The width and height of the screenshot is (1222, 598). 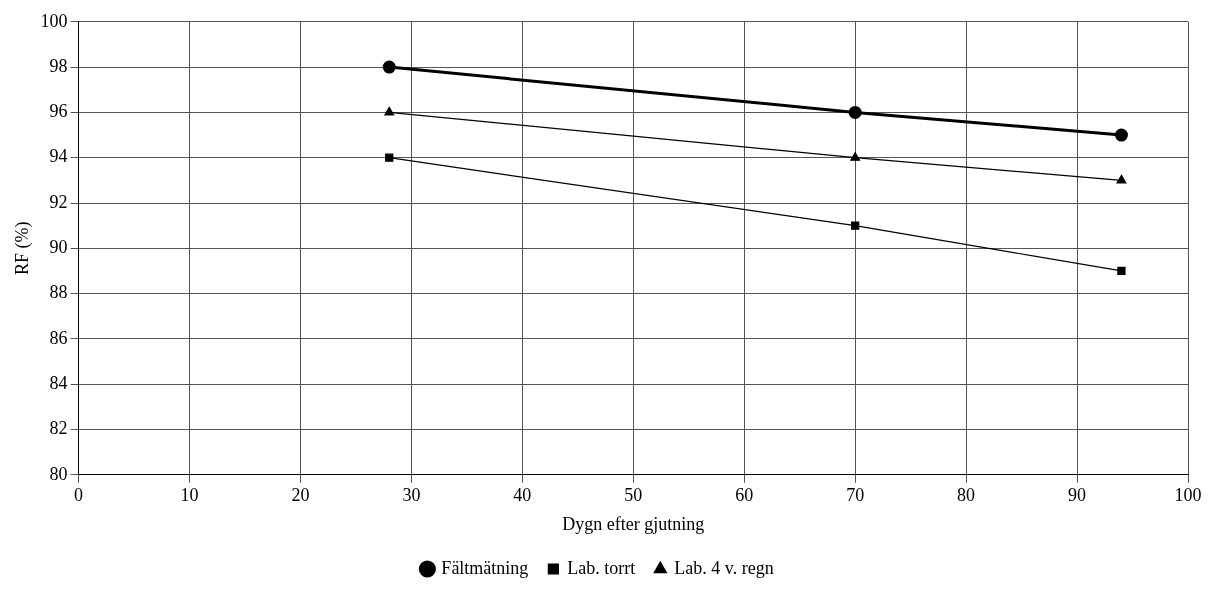 I want to click on y-axis-title: RF (%), so click(x=22, y=248).